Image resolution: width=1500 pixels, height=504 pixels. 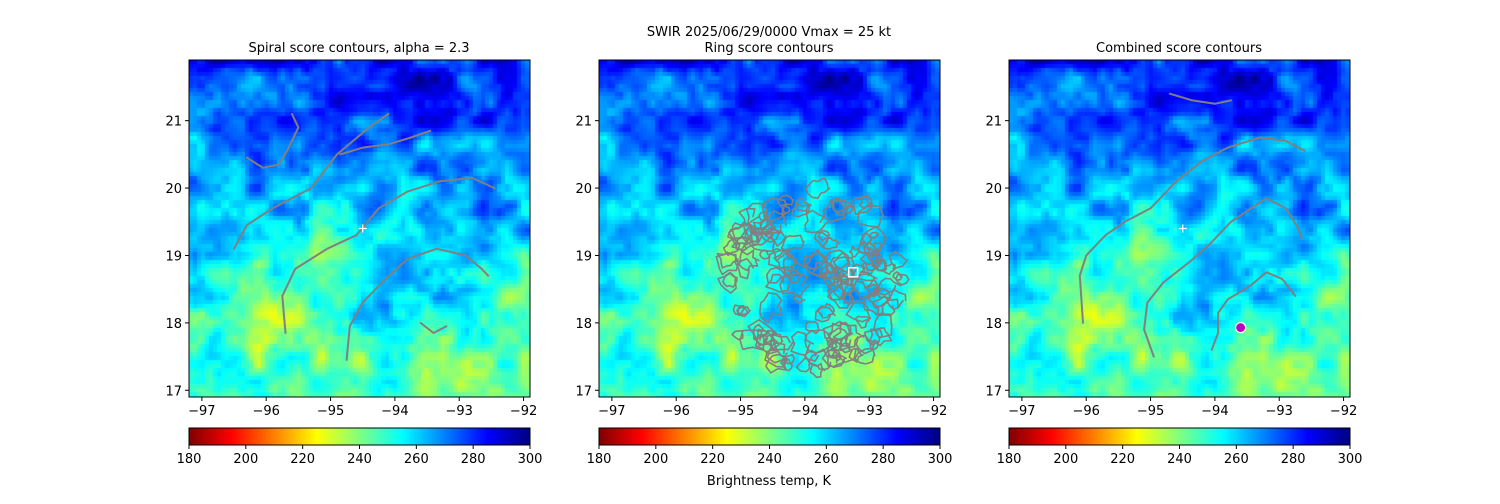 I want to click on y-tick-label: 21, so click(x=583, y=122).